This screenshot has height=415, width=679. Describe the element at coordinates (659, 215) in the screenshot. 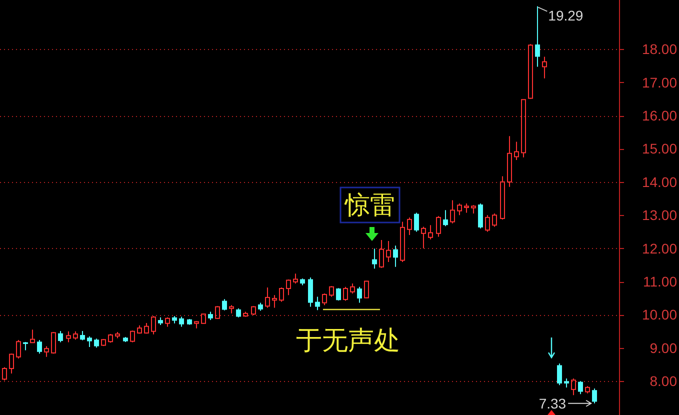

I see `y-tick-label: 13.00` at that location.